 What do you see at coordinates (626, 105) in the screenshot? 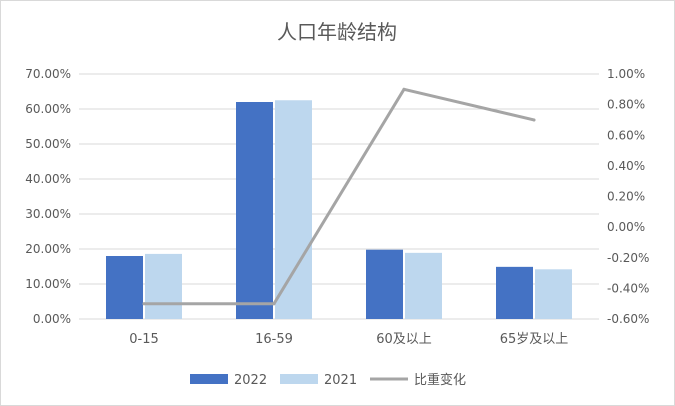
I see `right-tick-label: 0.80%` at bounding box center [626, 105].